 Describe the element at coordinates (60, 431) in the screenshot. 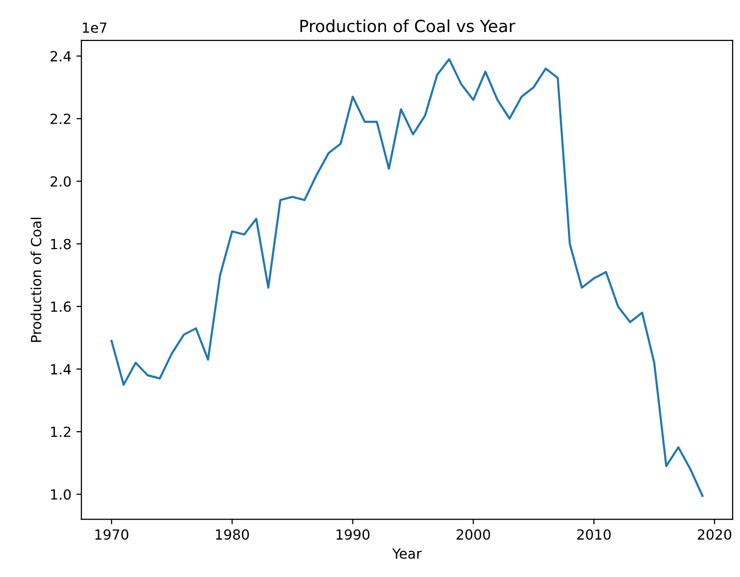

I see `y-tick-label: 1.2` at that location.